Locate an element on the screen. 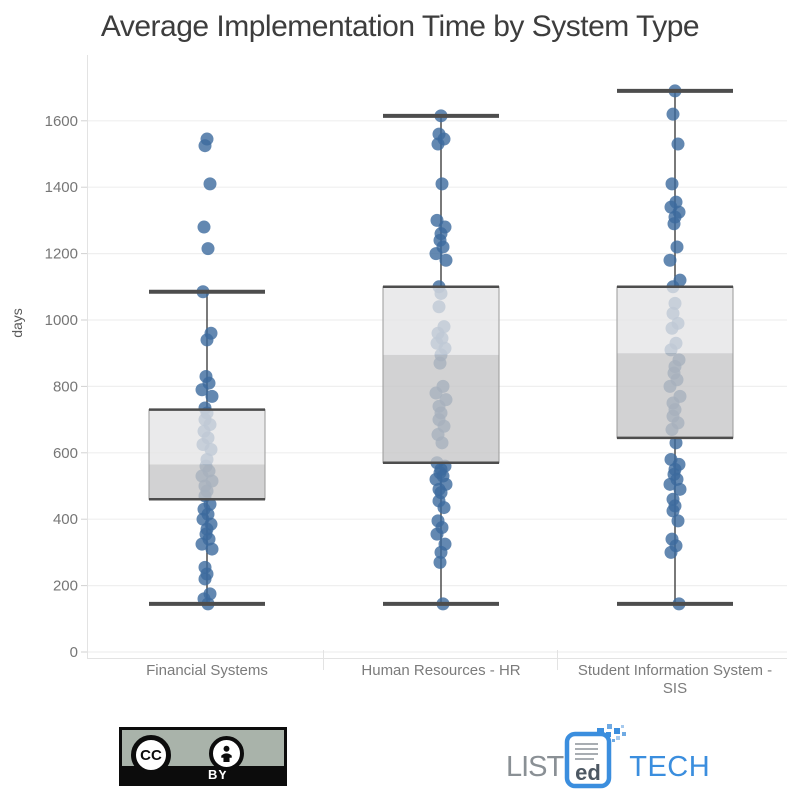 Image resolution: width=800 pixels, height=803 pixels. document-icon: ed is located at coordinates (596, 757).